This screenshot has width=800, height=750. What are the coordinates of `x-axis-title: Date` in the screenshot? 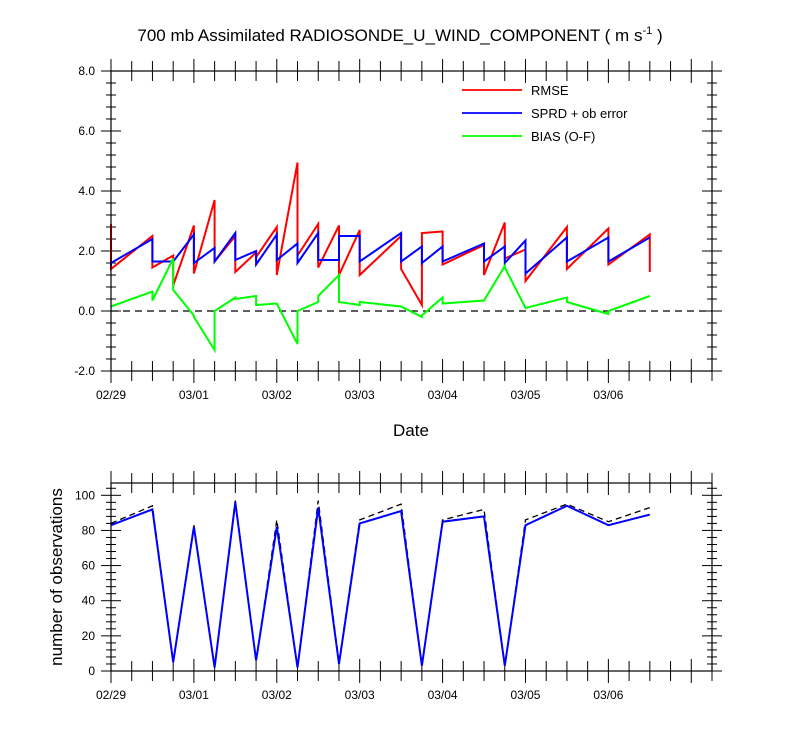 It's located at (411, 430).